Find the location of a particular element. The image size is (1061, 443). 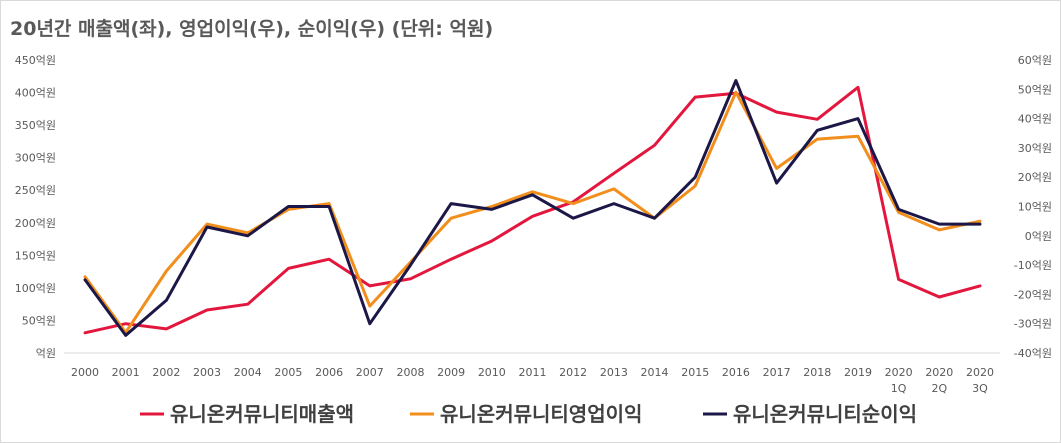

left-tick-label: 400억원 is located at coordinates (35, 93).